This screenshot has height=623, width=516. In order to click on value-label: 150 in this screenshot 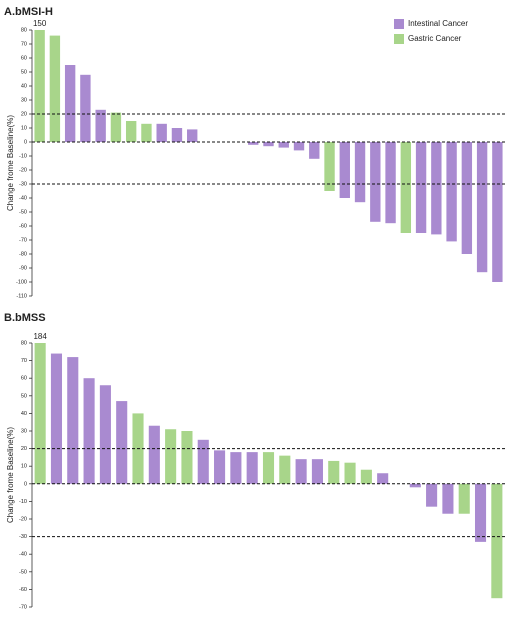, I will do `click(40, 23)`.